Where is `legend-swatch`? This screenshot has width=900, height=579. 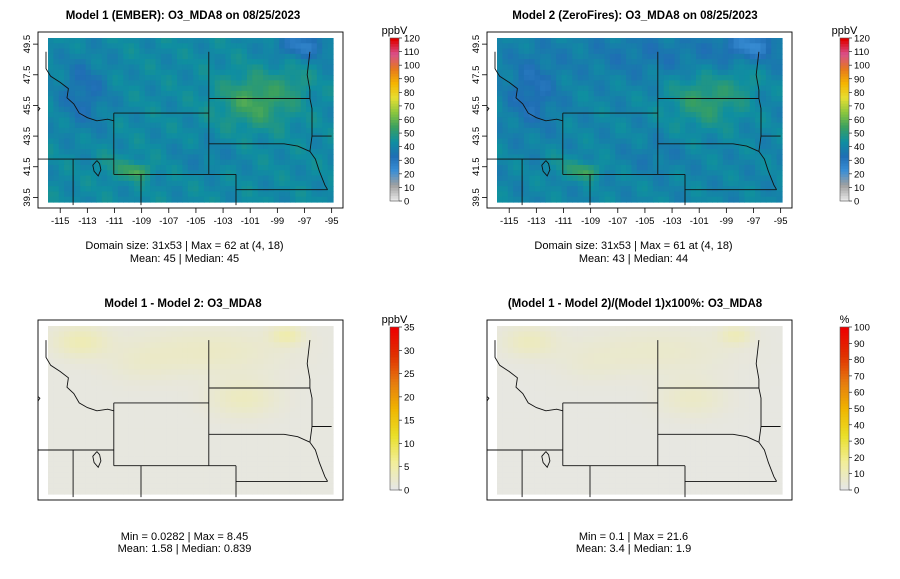
legend-swatch is located at coordinates (394, 132).